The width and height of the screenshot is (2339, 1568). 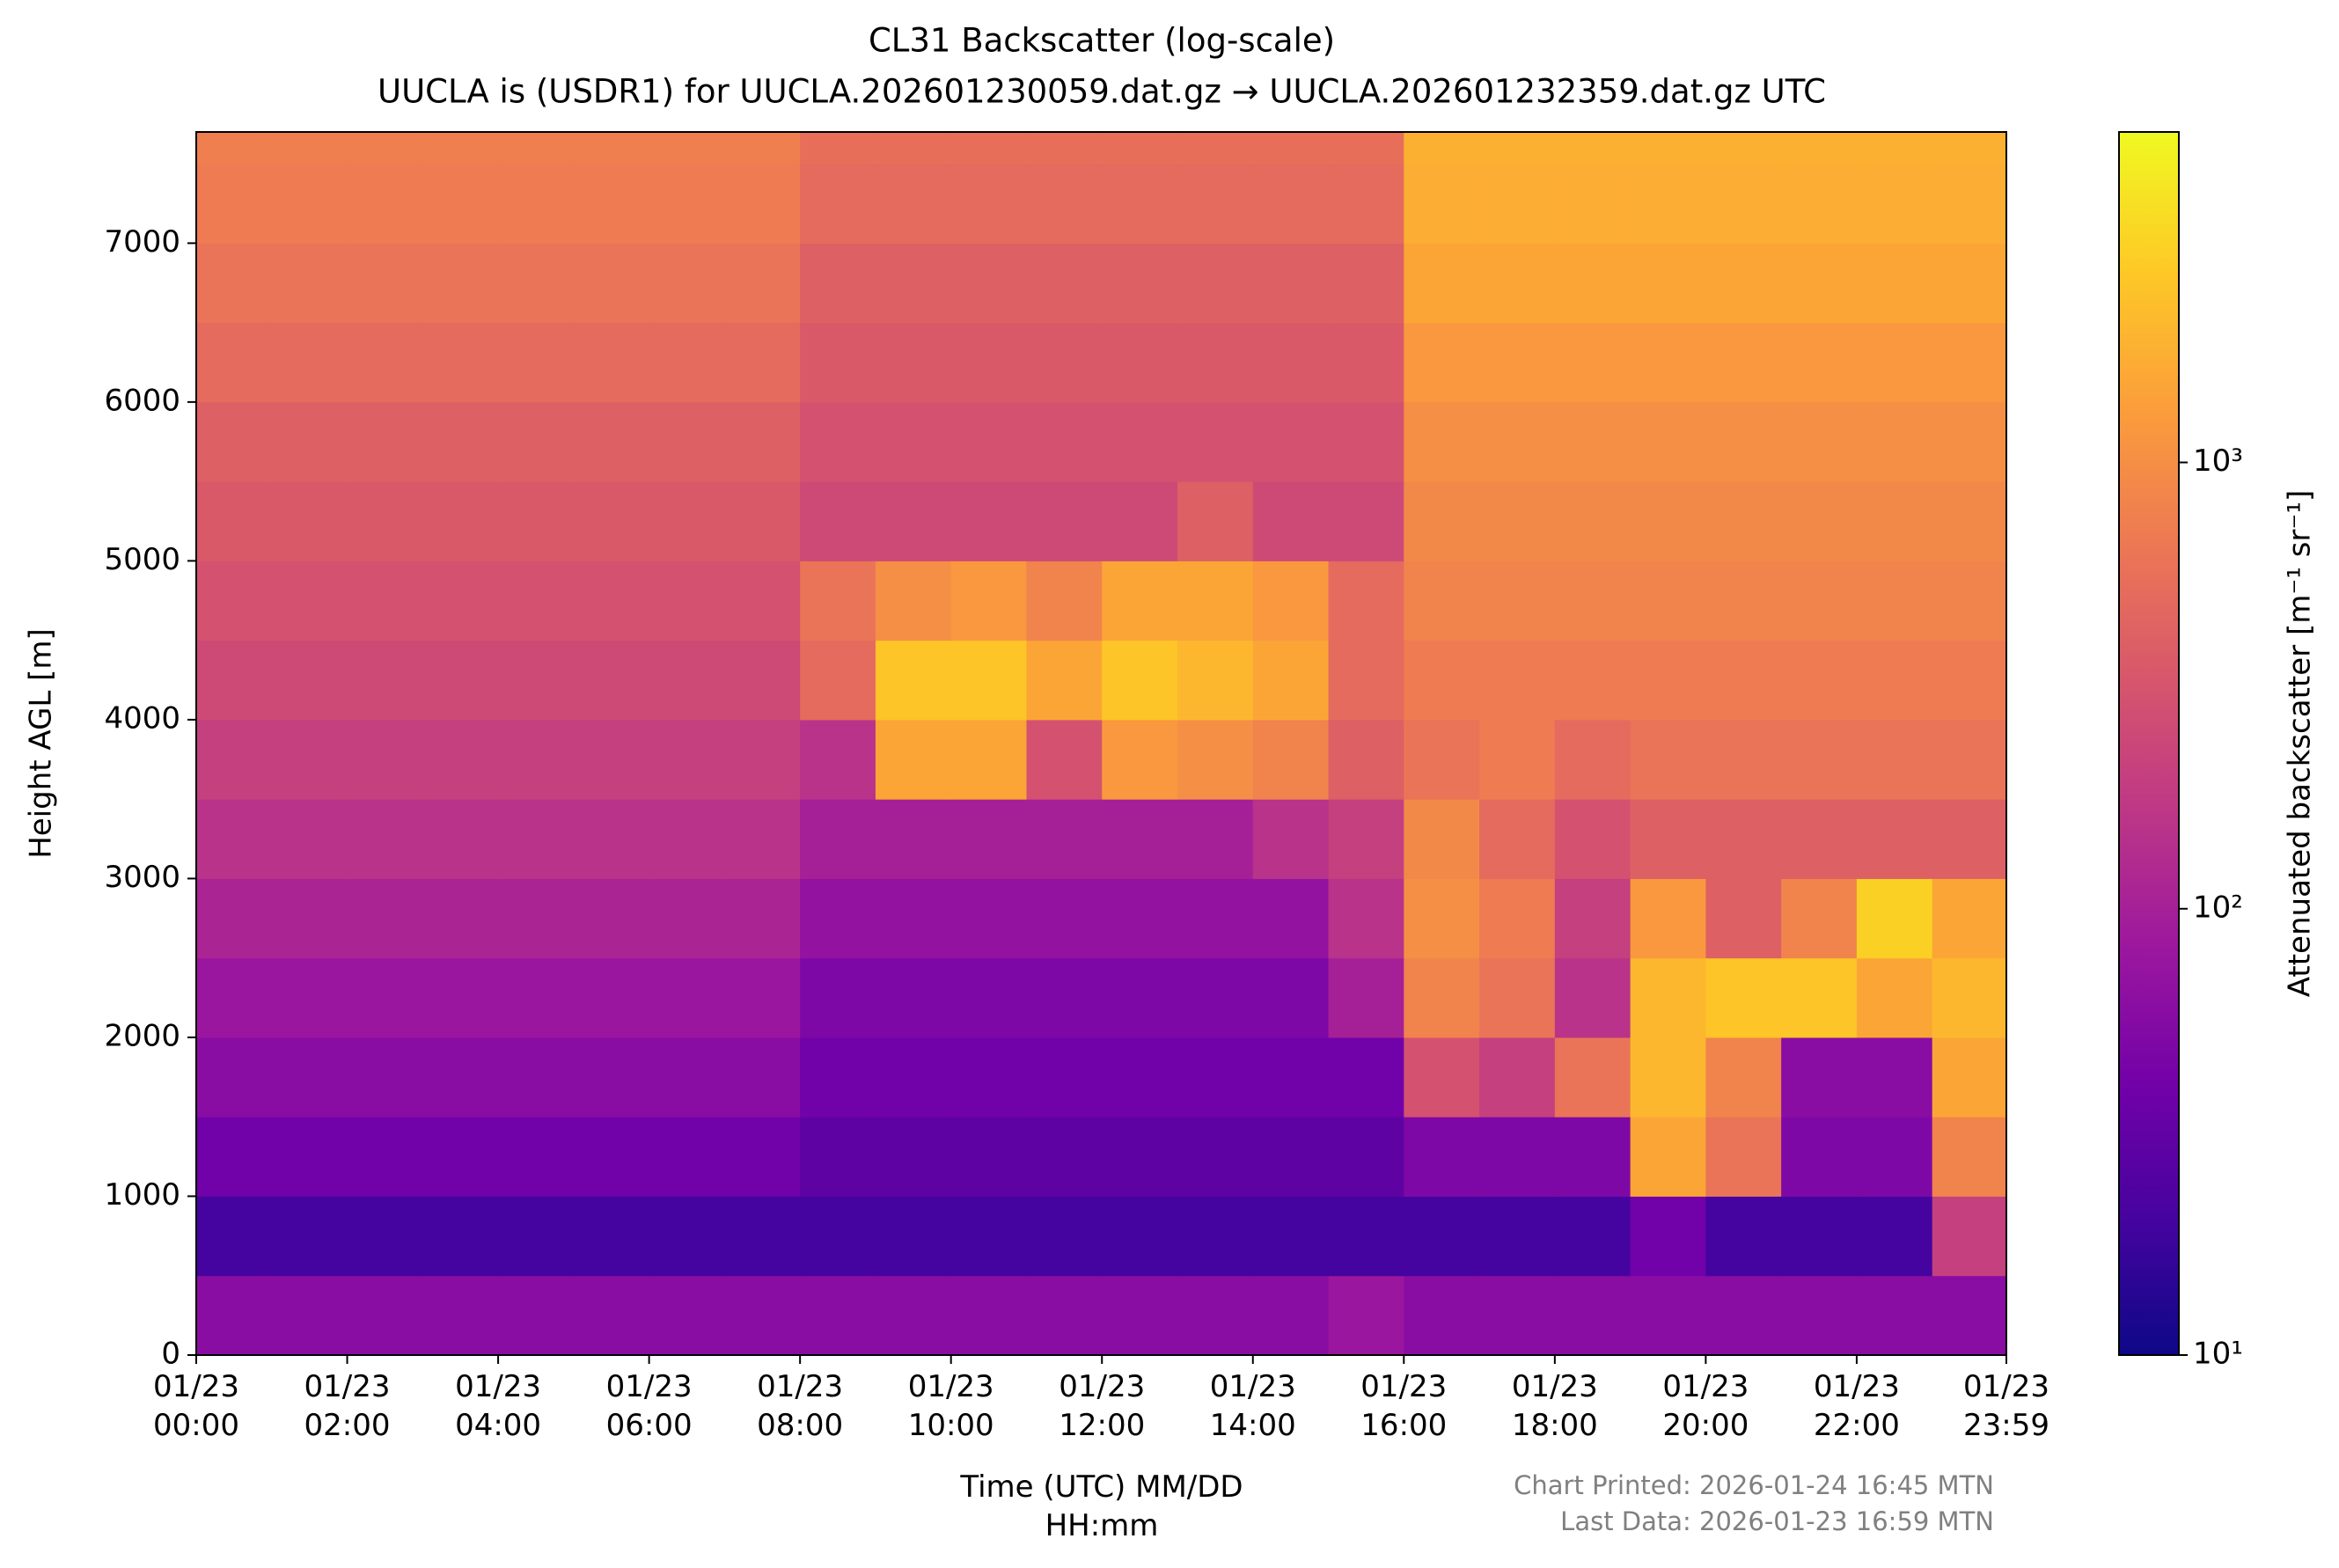 What do you see at coordinates (41, 743) in the screenshot?
I see `y-axis-label: Height AGL [m]` at bounding box center [41, 743].